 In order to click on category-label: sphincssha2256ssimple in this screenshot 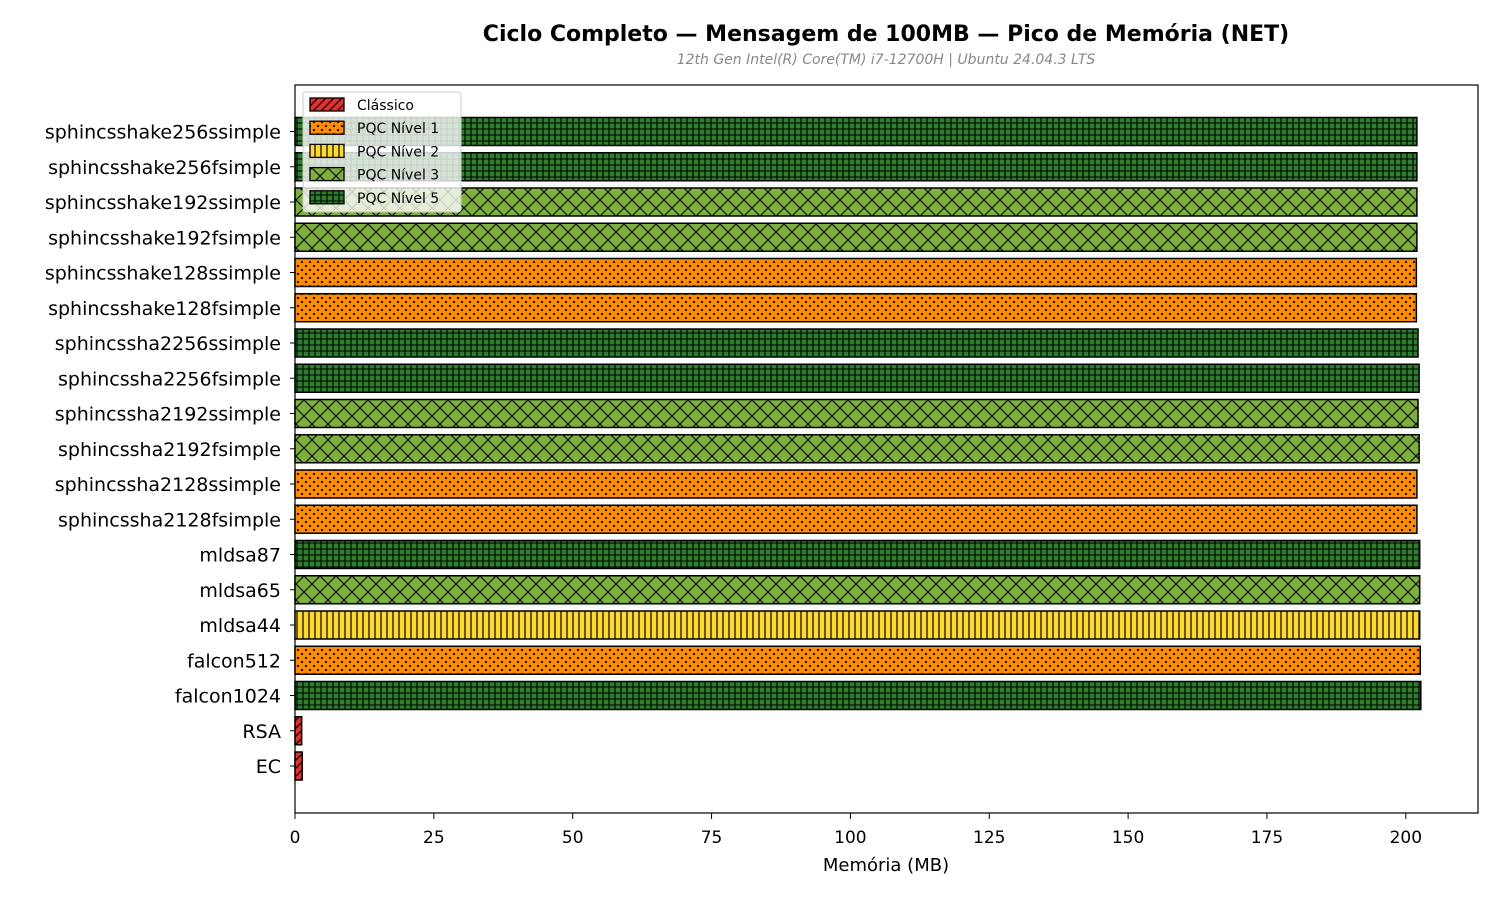, I will do `click(168, 344)`.